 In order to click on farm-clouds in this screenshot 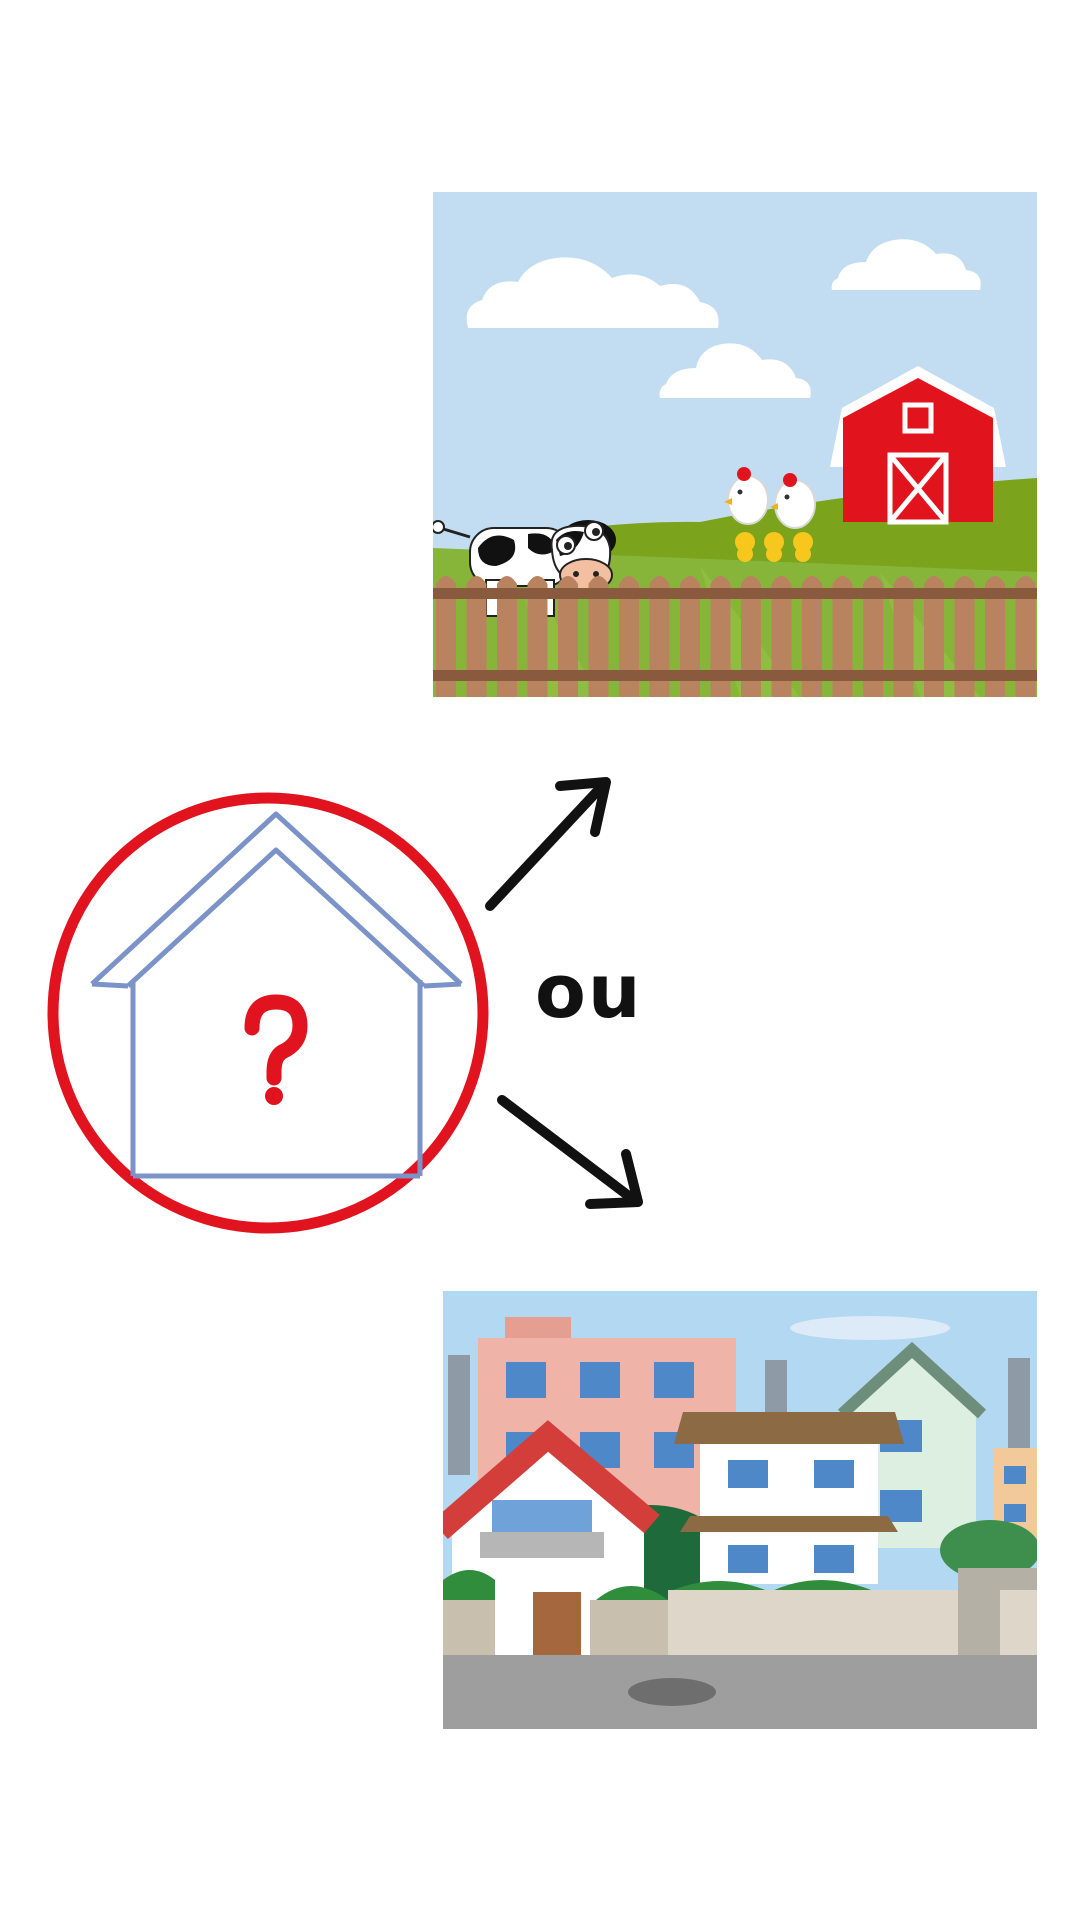, I will do `click(723, 318)`.